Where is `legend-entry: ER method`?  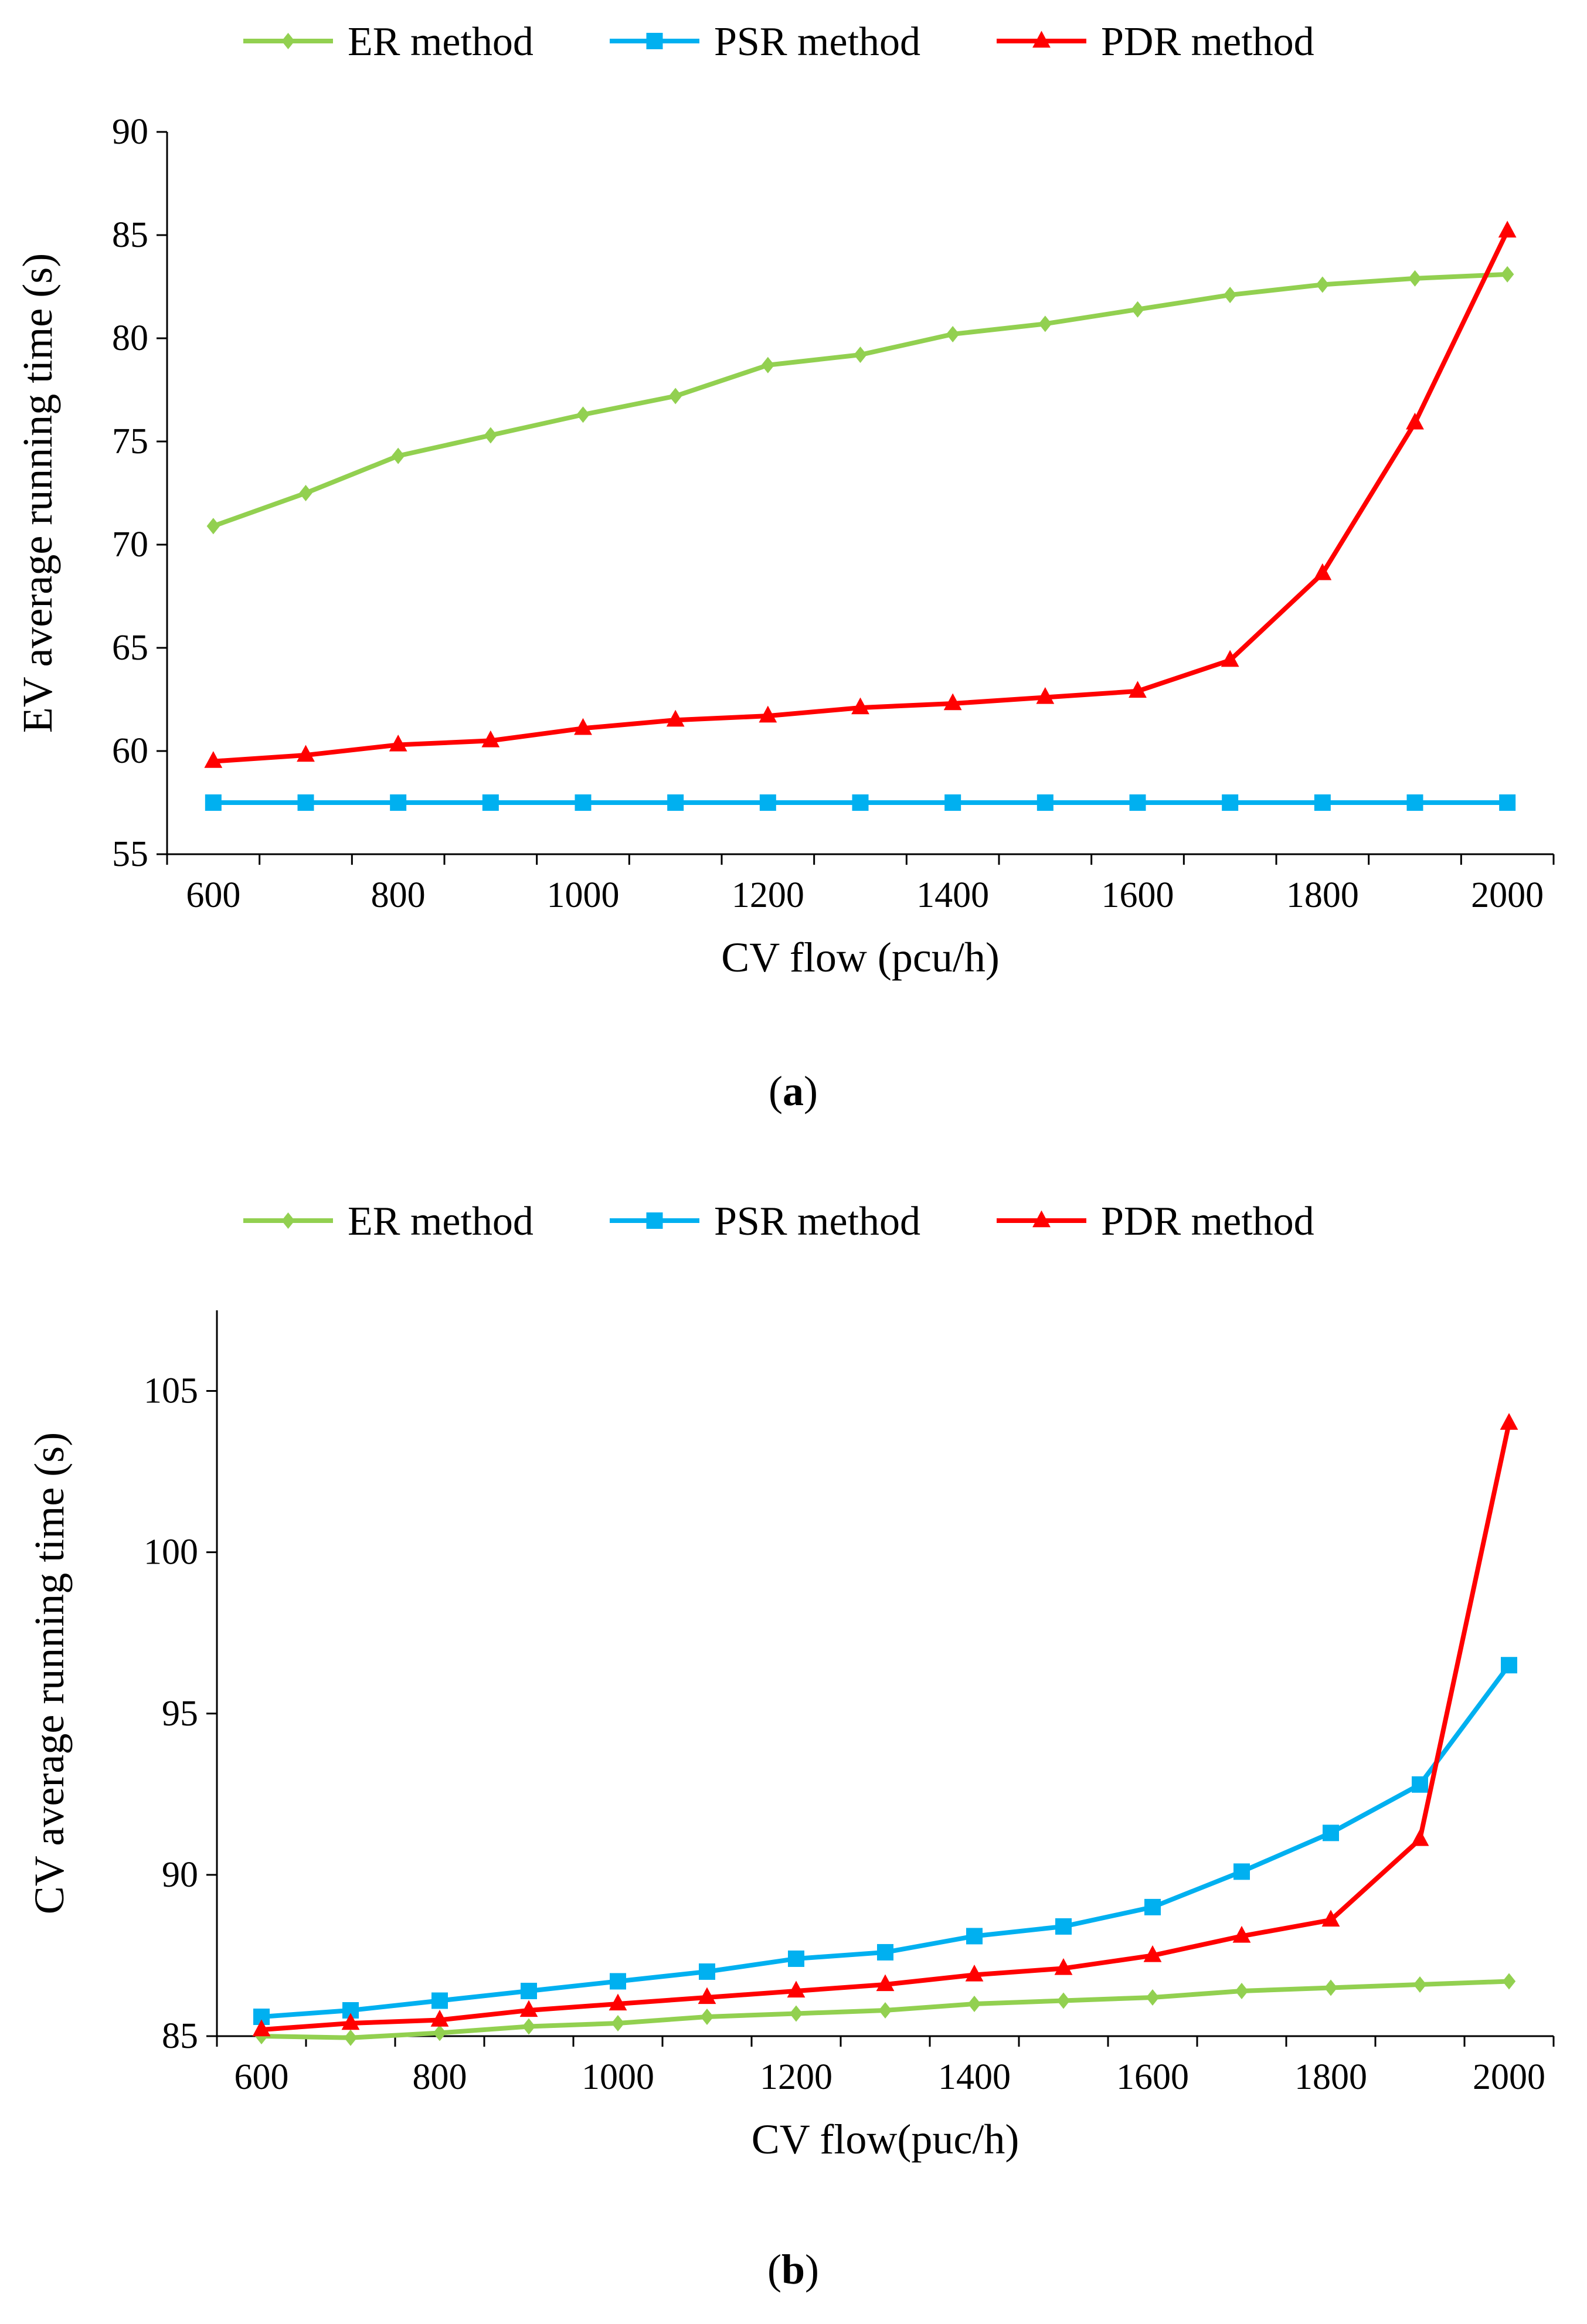
legend-entry: ER method is located at coordinates (388, 41).